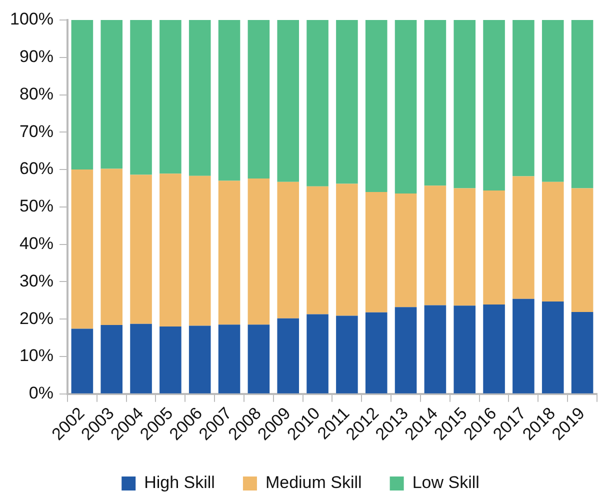  Describe the element at coordinates (313, 482) in the screenshot. I see `legend-label: Medium Skill` at that location.